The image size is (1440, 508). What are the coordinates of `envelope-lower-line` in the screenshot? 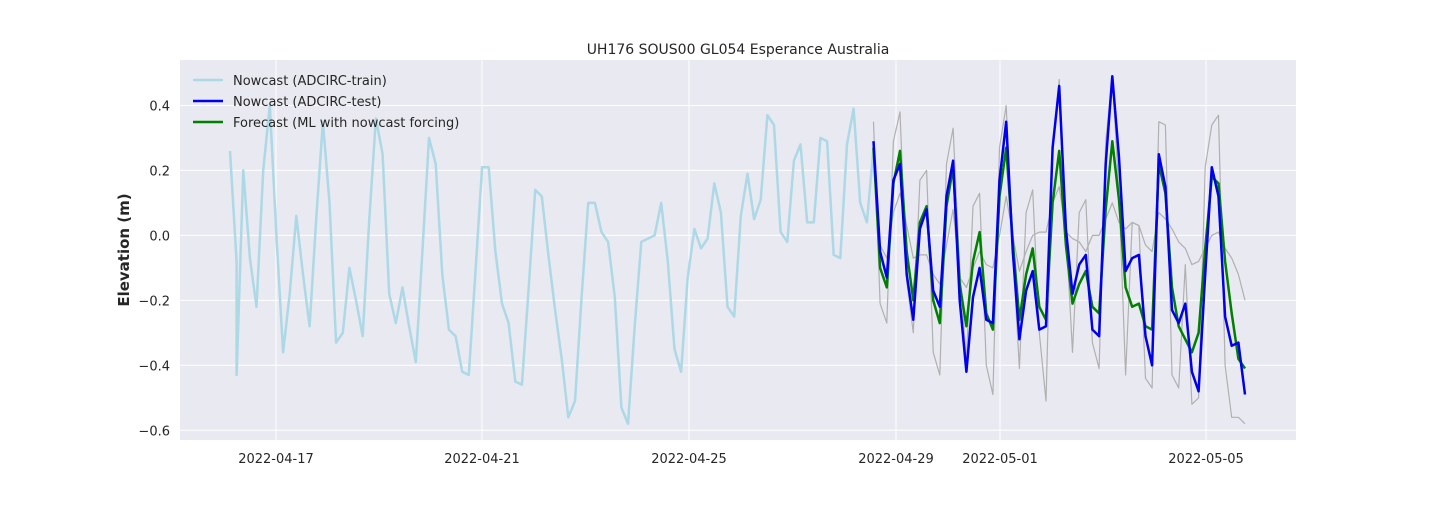 It's located at (1059, 224).